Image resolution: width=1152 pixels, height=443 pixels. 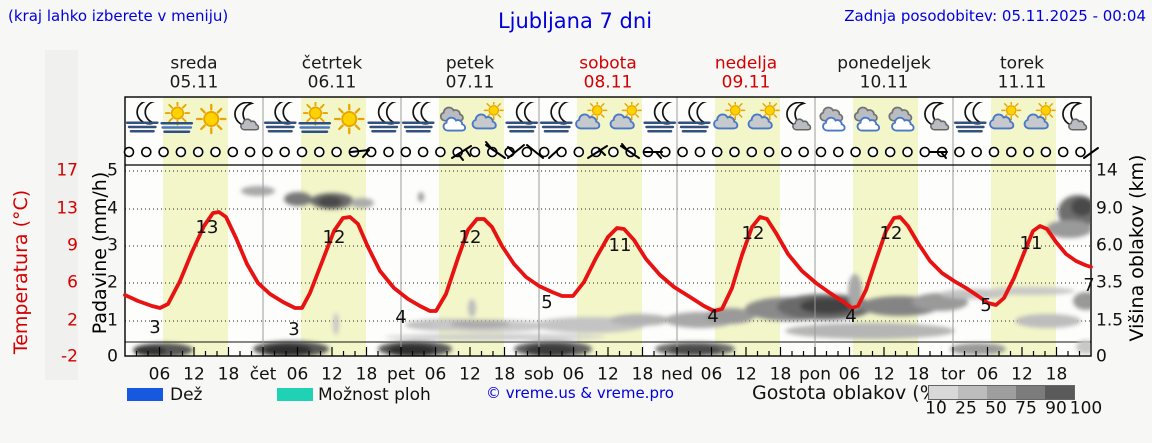 I want to click on day-name: sobota, so click(x=608, y=63).